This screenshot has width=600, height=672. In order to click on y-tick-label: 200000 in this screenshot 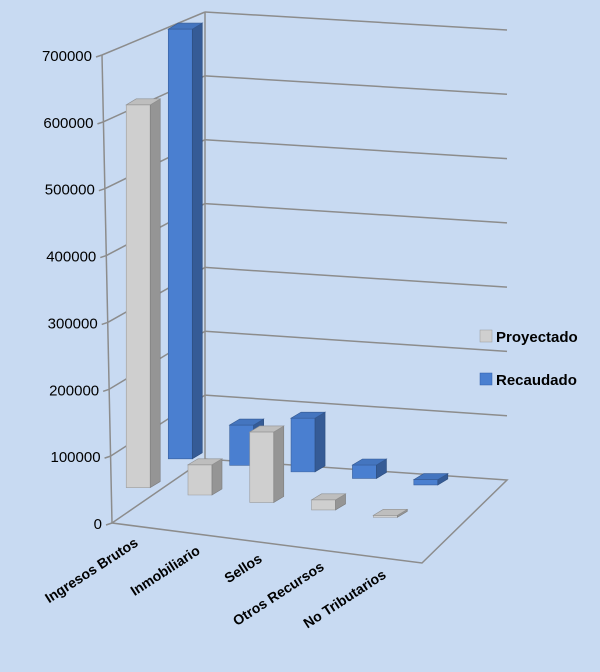, I will do `click(74, 390)`.